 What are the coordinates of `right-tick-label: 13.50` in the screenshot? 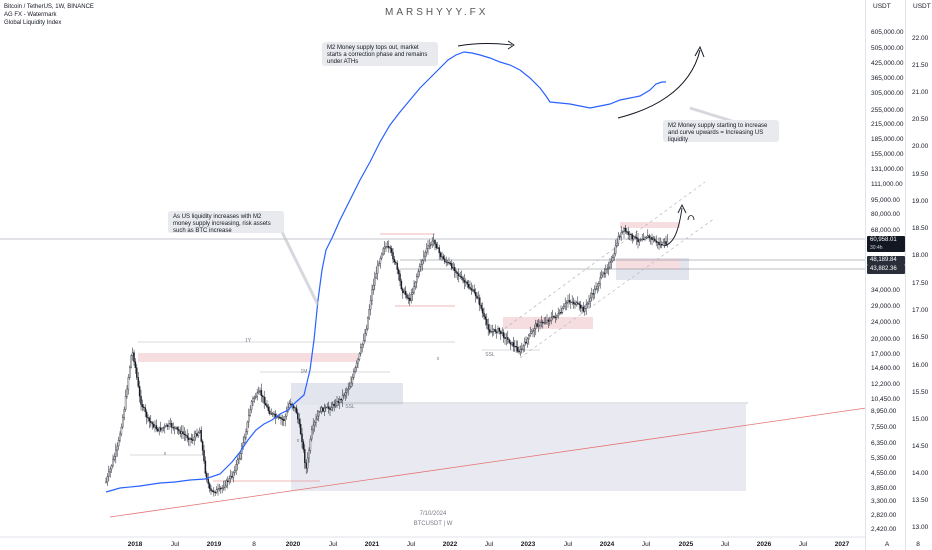 It's located at (920, 500).